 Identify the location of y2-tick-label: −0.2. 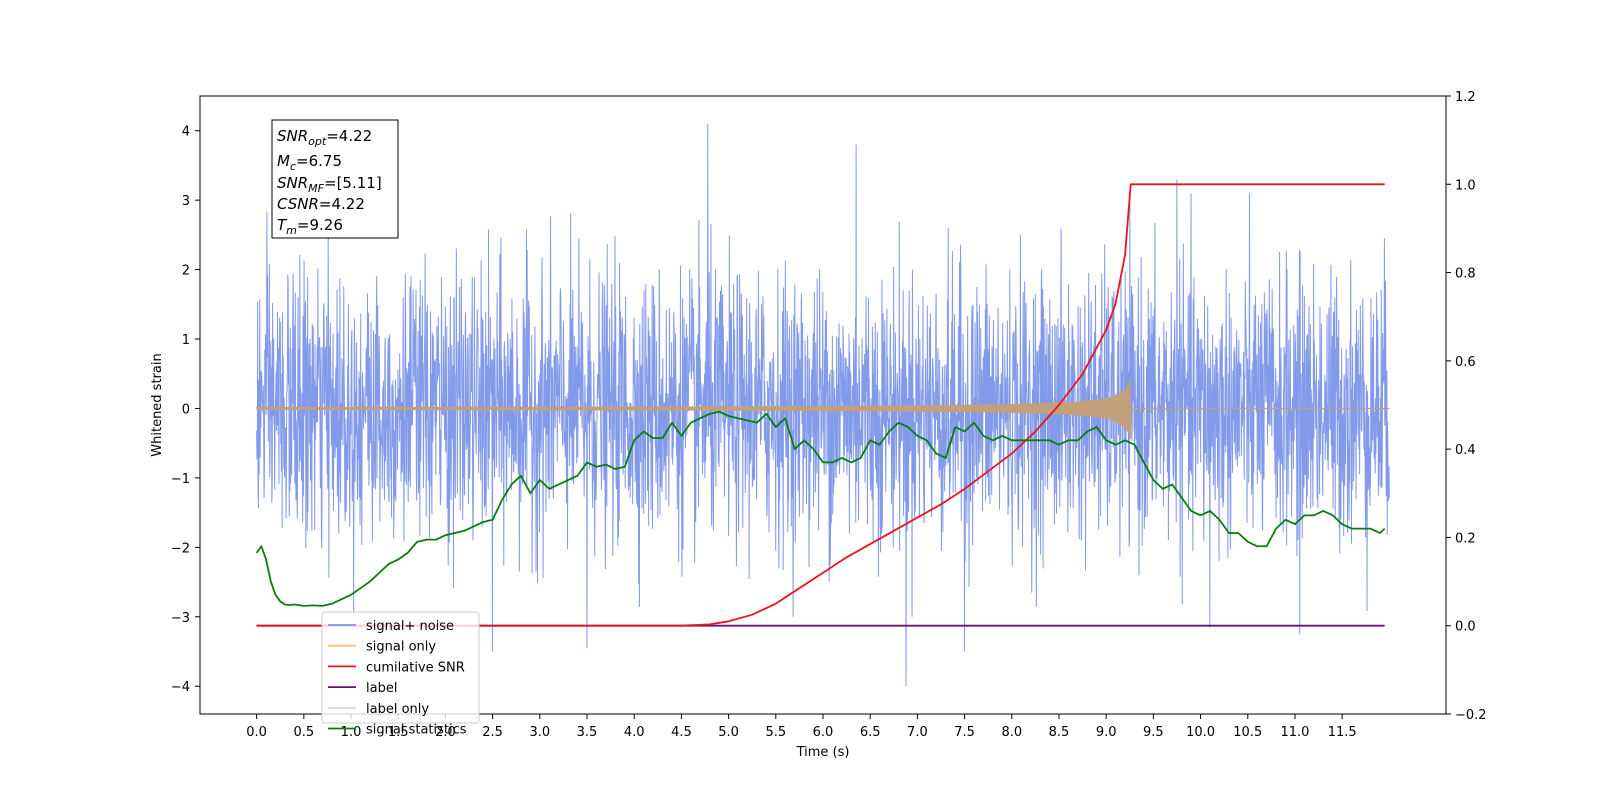
(1471, 715).